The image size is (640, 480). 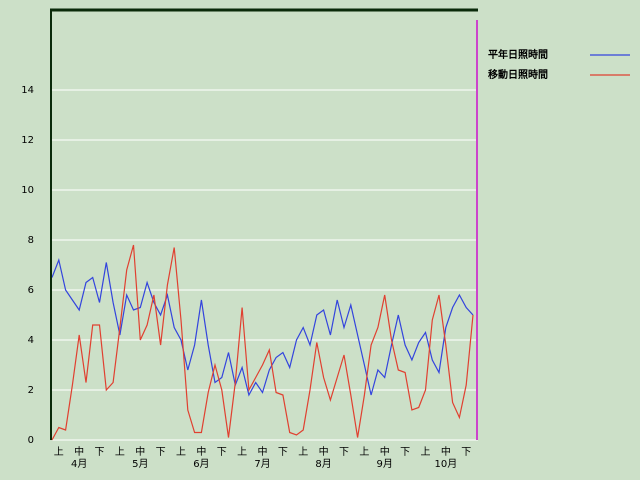 What do you see at coordinates (31, 340) in the screenshot?
I see `y-tick-label: 4` at bounding box center [31, 340].